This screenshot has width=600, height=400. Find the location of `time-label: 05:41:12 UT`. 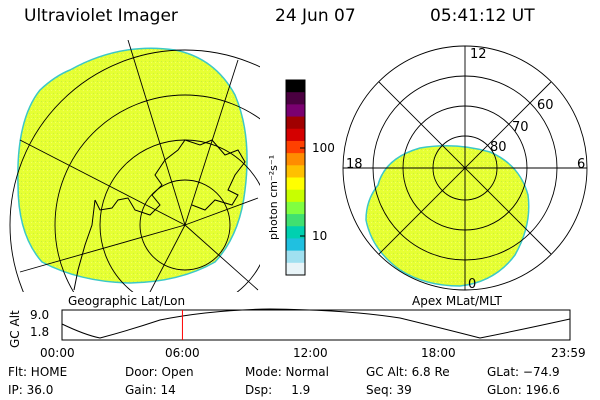

time-label: 05:41:12 UT is located at coordinates (482, 16).